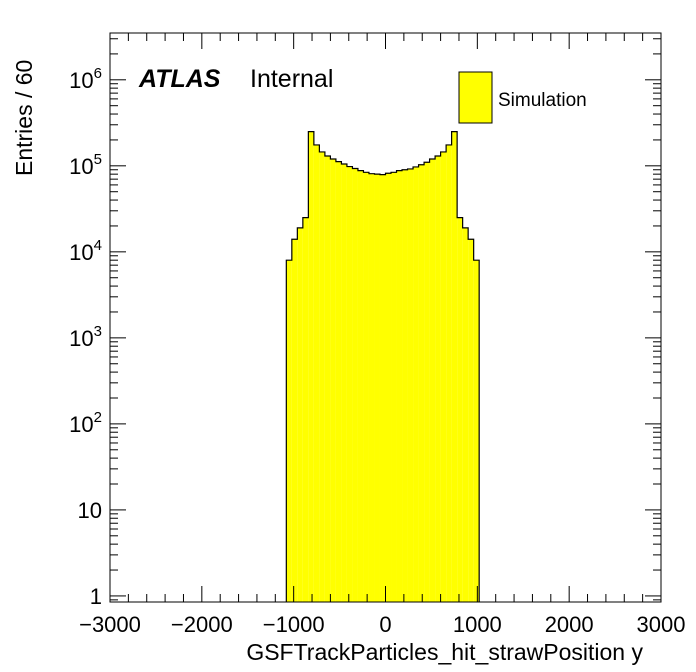 The width and height of the screenshot is (696, 672). Describe the element at coordinates (85, 337) in the screenshot. I see `y-tick-label: 10³` at that location.